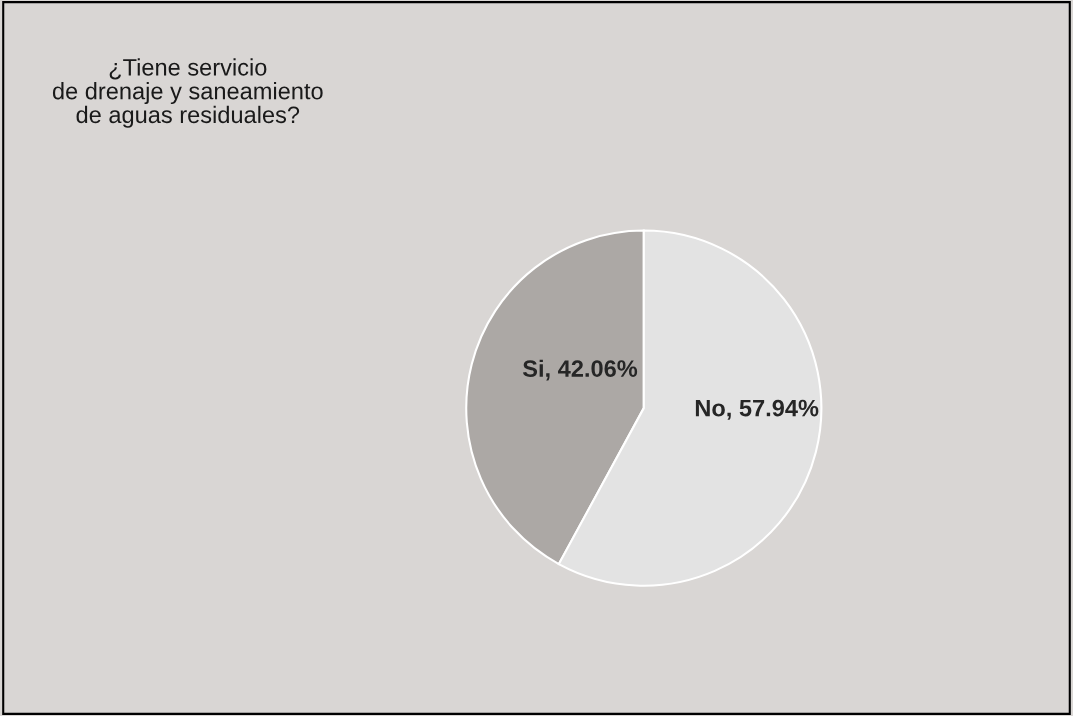 Image resolution: width=1073 pixels, height=716 pixels. I want to click on text: ¿Tiene servicio de drenaje y saneamiento de aguas residuales?, so click(187, 93).